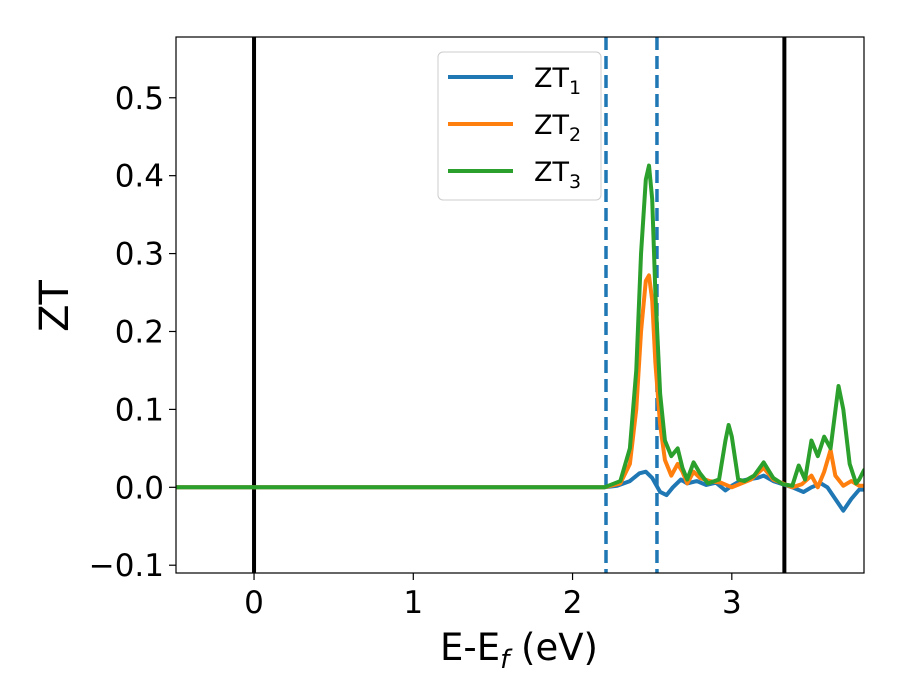 This screenshot has width=900, height=700. Describe the element at coordinates (139, 255) in the screenshot. I see `y-tick-label: 0.3` at that location.